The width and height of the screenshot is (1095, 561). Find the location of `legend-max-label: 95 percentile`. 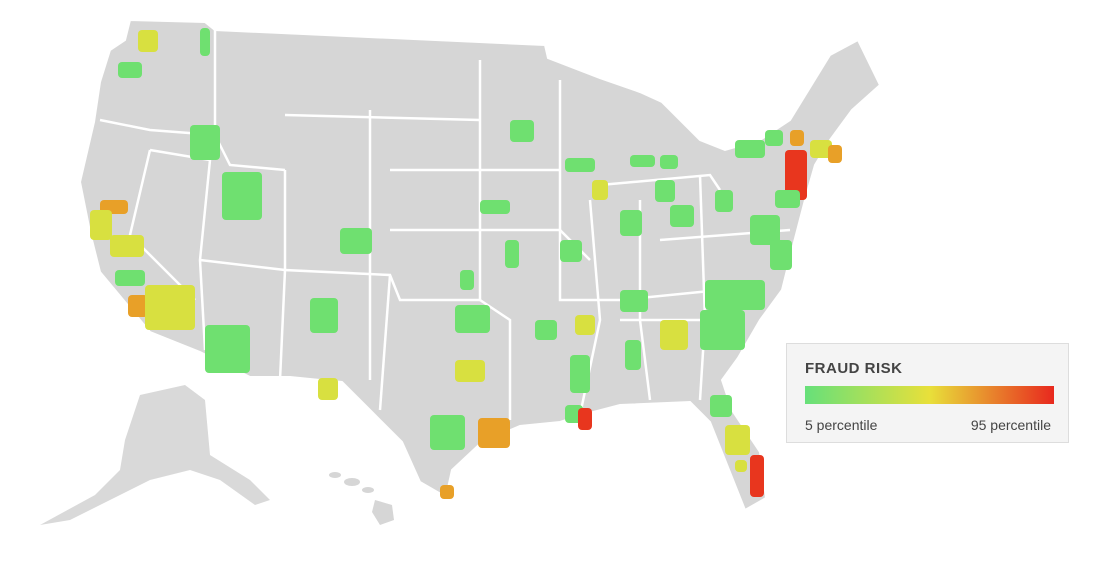

legend-max-label: 95 percentile is located at coordinates (1010, 425).